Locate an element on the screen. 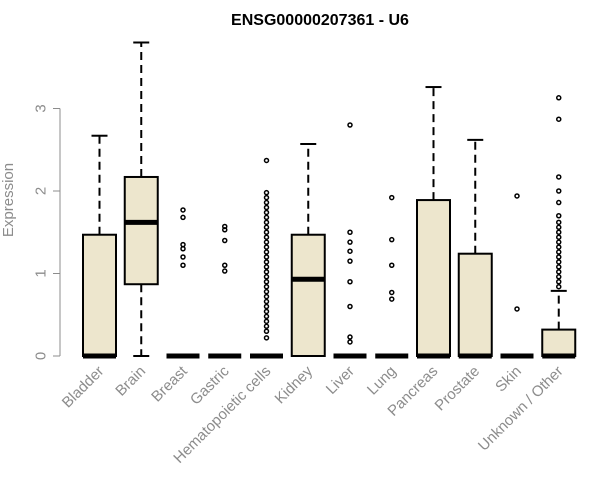 Image resolution: width=600 pixels, height=500 pixels. box-hematopoietic-cells is located at coordinates (266, 258).